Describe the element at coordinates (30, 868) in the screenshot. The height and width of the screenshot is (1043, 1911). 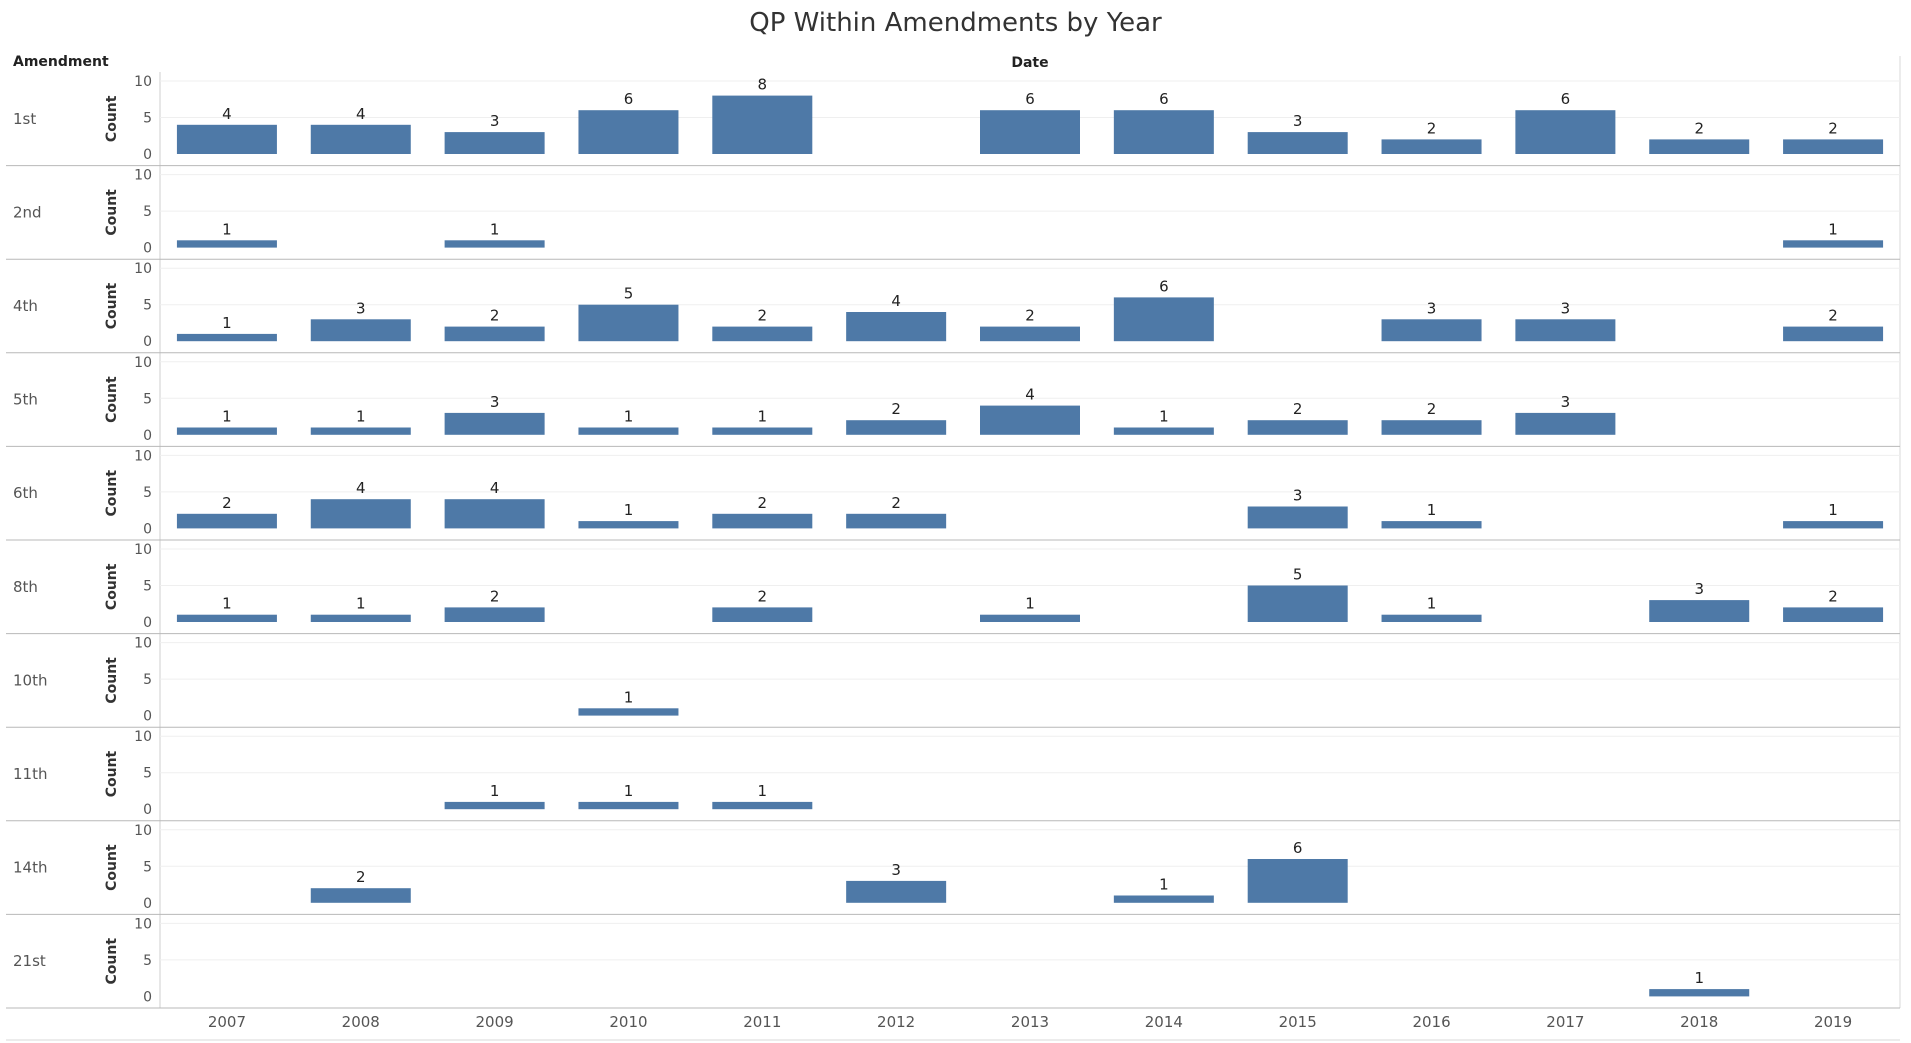
I see `row-label: 14th` at that location.